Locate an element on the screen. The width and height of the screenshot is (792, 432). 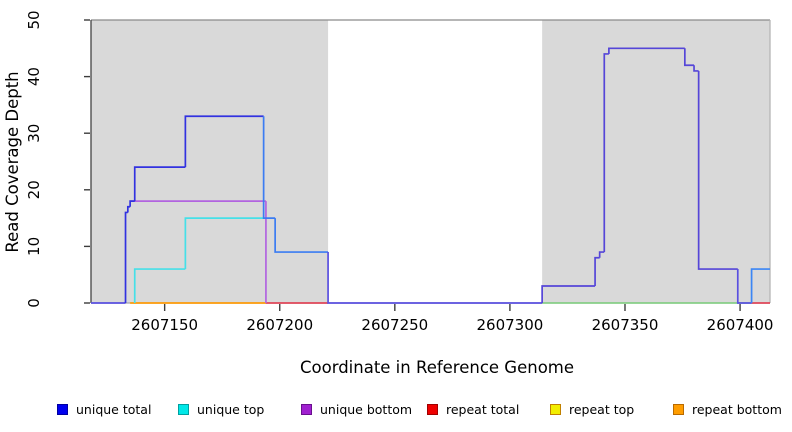
x-tick-label: 2607200 is located at coordinates (279, 325).